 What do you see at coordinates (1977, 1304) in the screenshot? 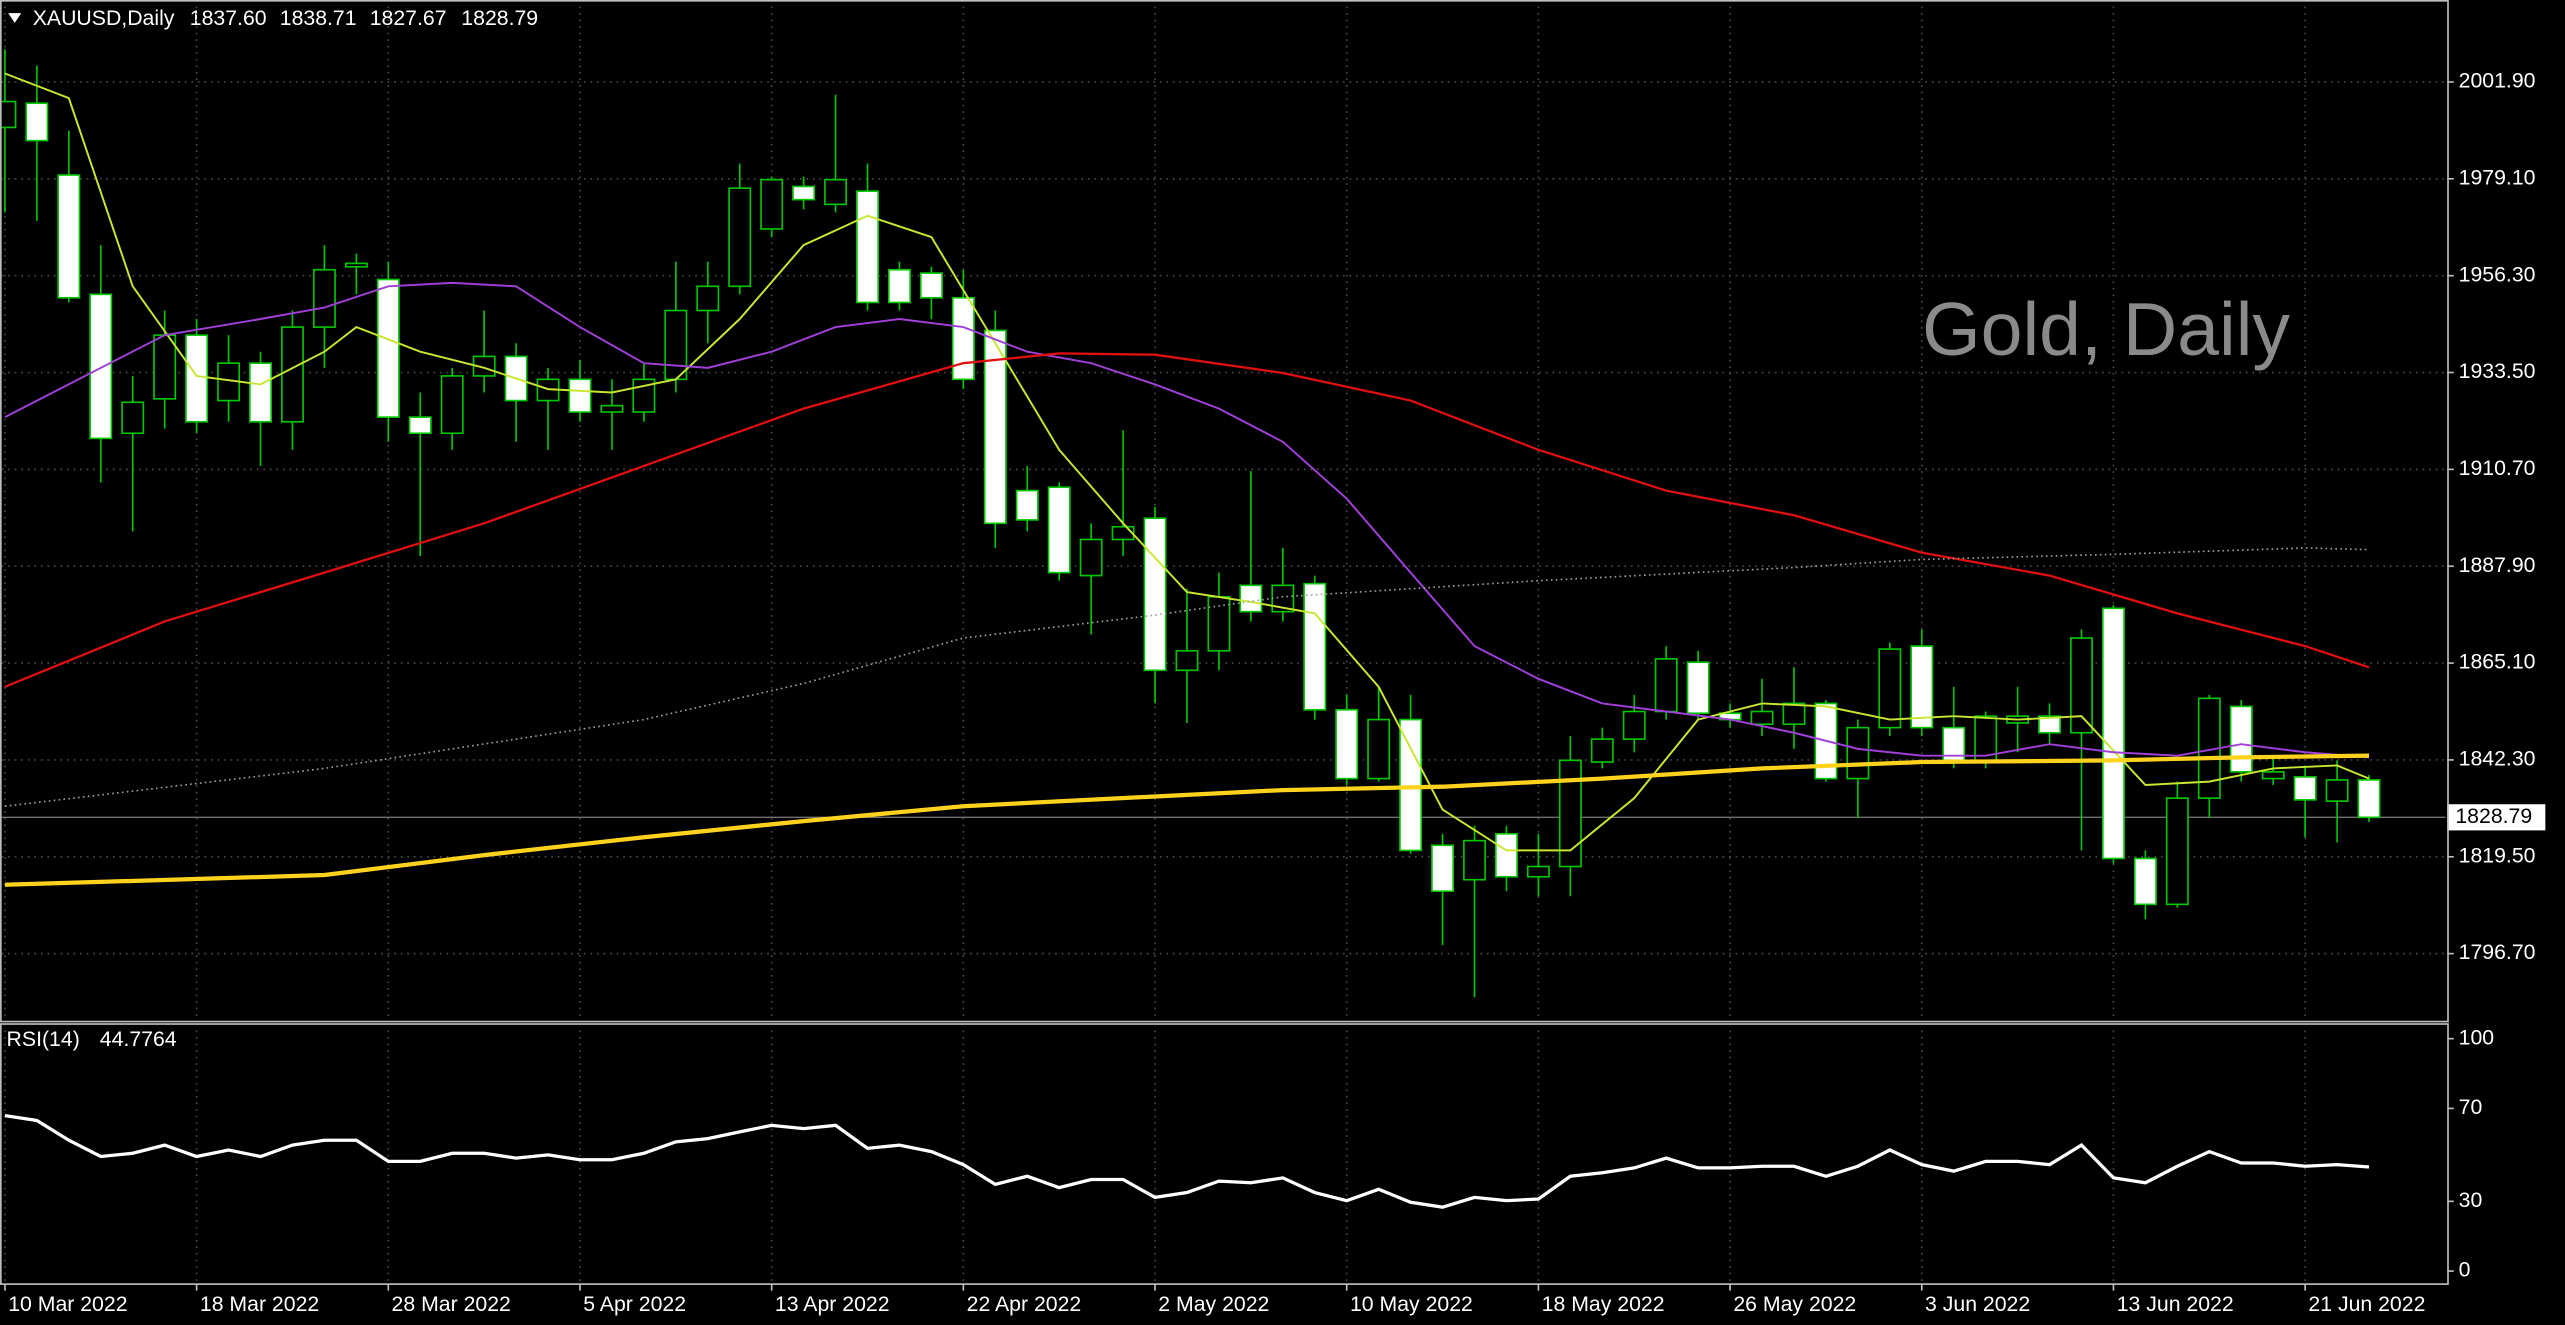
I see `x-tick-label: 3 Jun 2022` at bounding box center [1977, 1304].